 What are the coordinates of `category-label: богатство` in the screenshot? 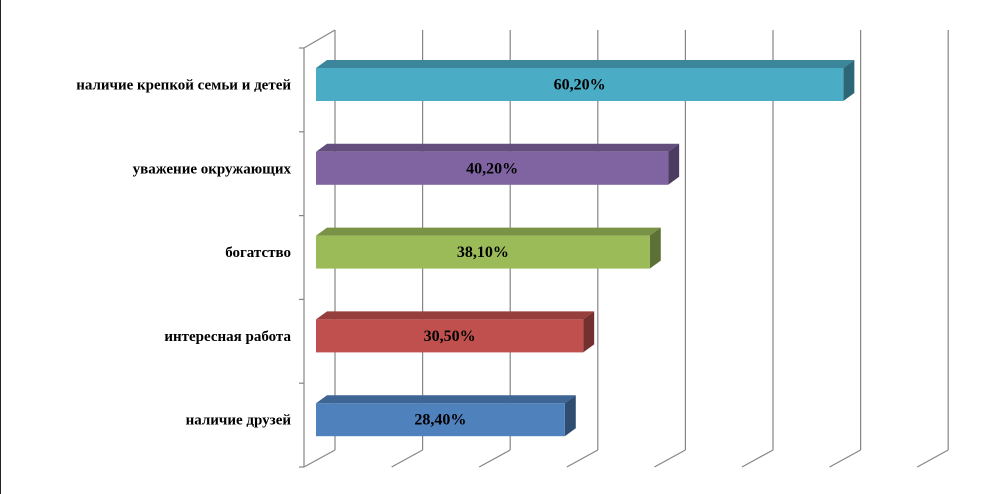 It's located at (258, 253).